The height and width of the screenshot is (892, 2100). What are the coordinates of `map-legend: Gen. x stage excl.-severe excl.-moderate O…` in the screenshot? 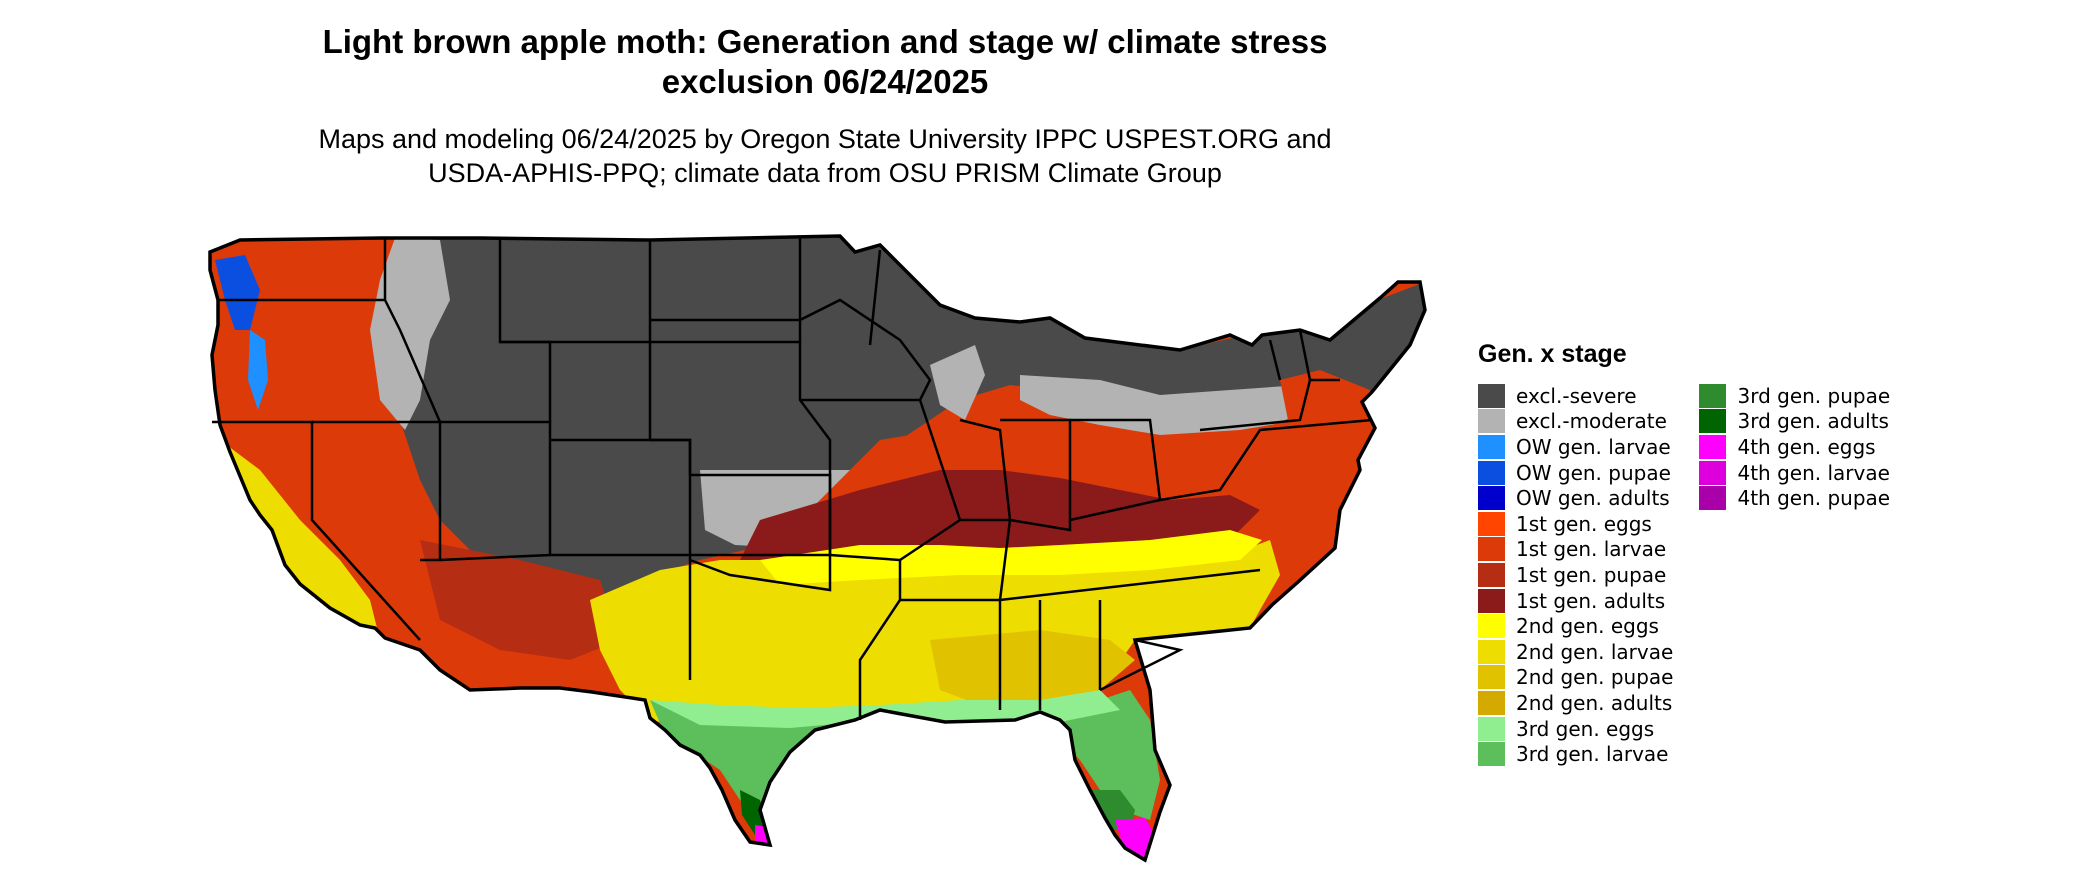 It's located at (1684, 553).